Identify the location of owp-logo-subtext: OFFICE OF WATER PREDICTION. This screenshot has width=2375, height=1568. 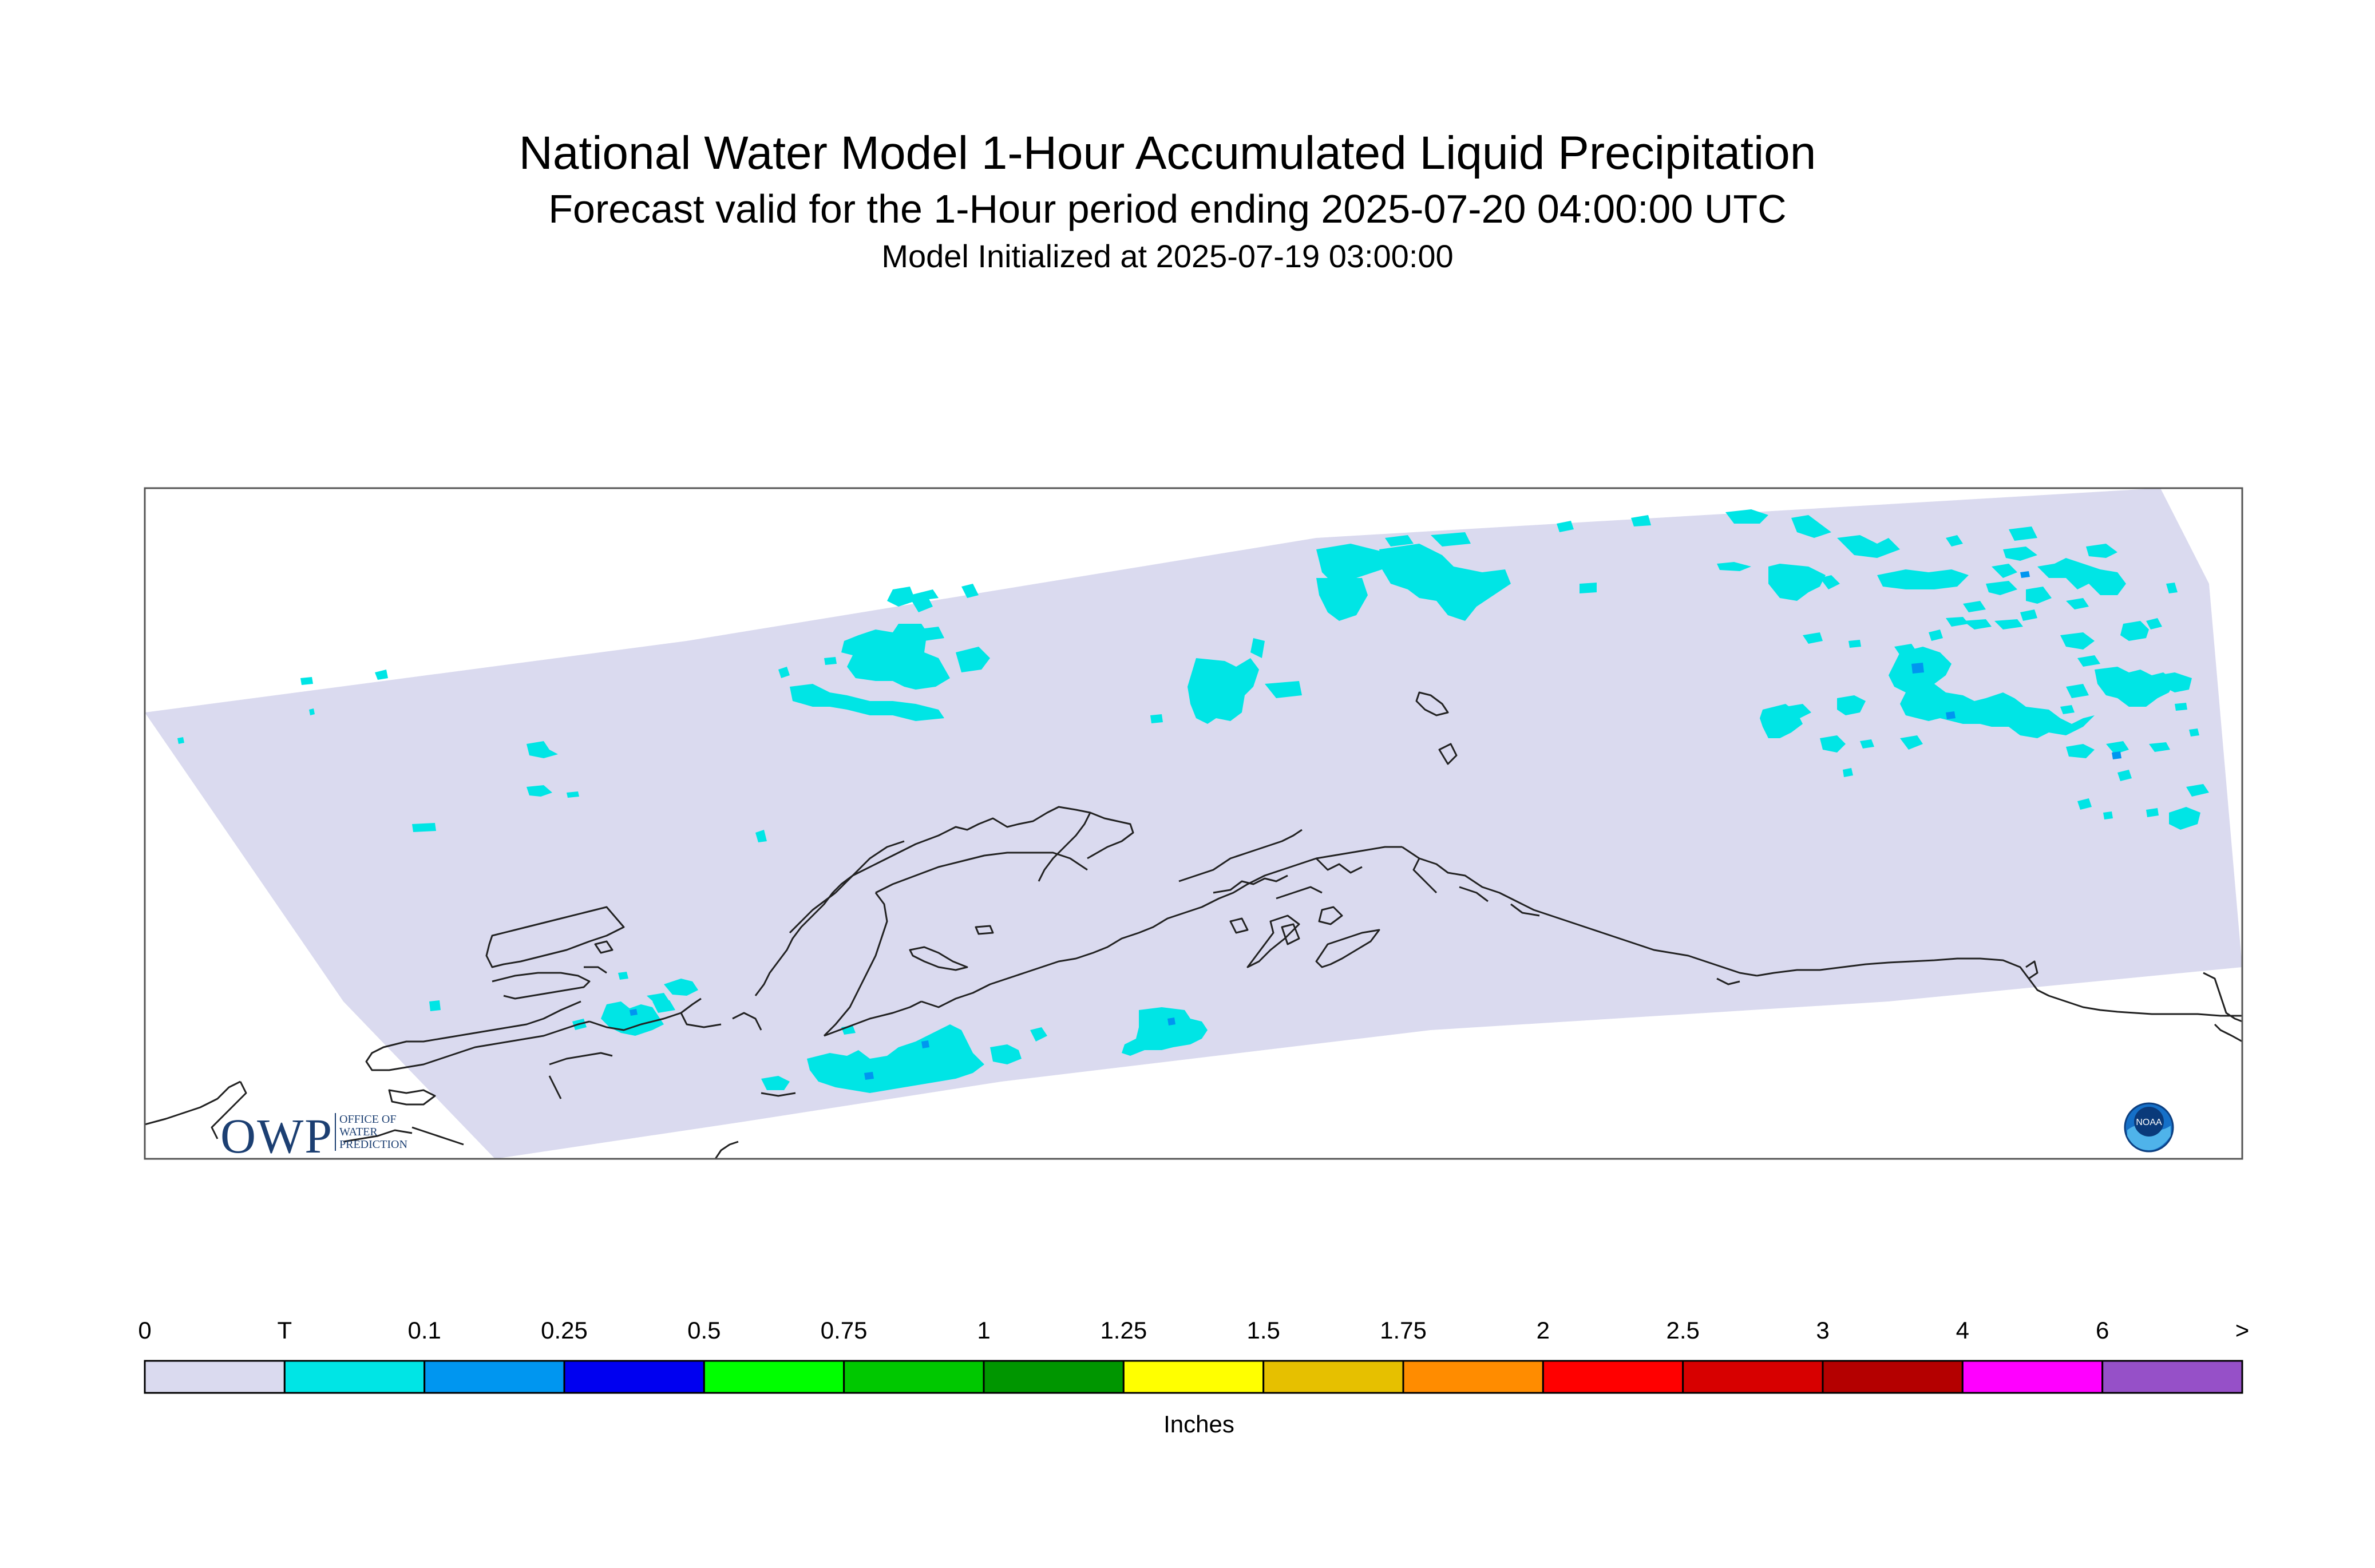
(377, 1132).